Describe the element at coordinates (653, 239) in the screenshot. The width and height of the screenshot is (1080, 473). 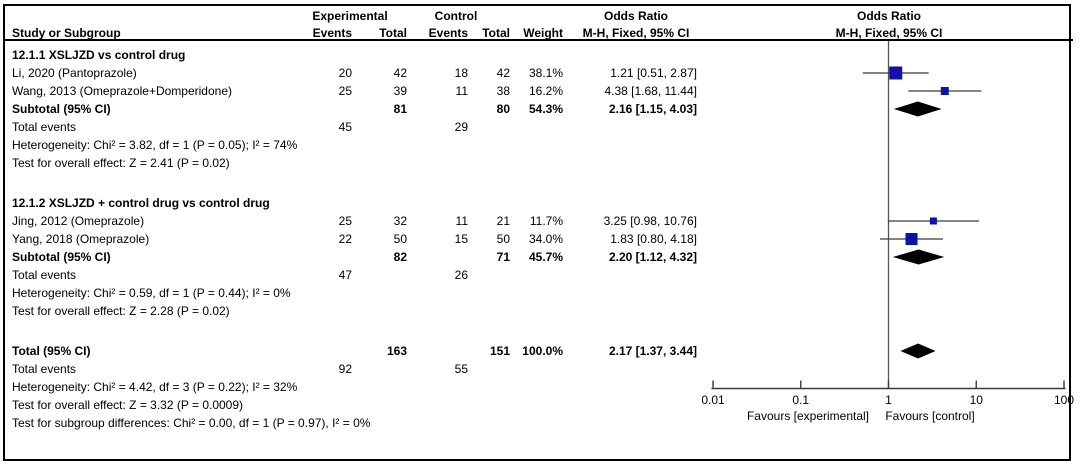
I see `estimate-text-cell: 1.83 [0.80, 4.18]` at that location.